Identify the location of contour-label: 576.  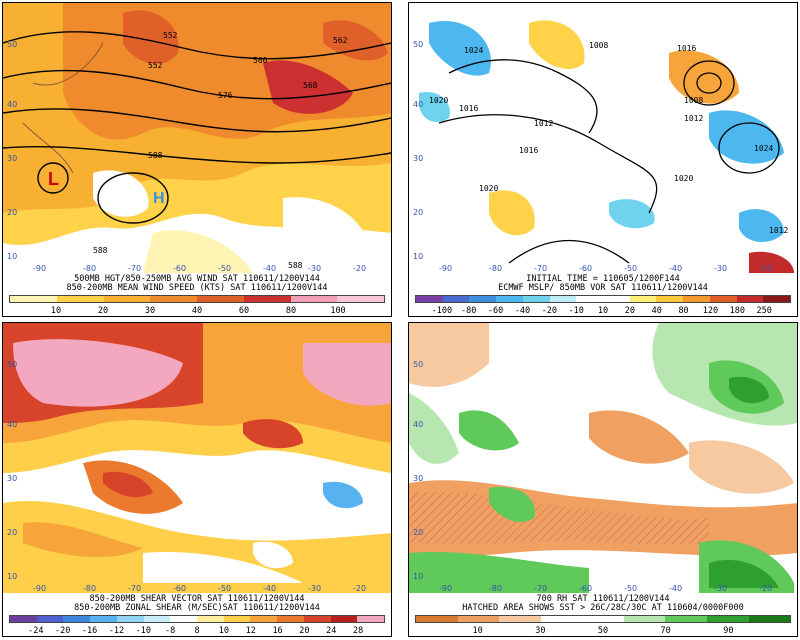
(225, 95).